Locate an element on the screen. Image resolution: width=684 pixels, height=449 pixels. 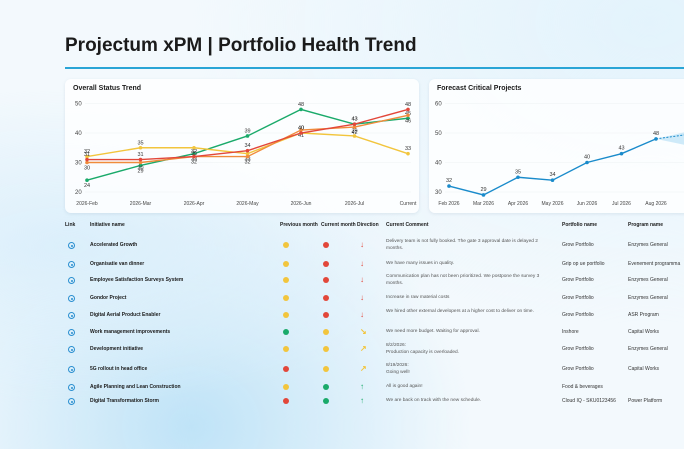
x-tick-label: 2026-May is located at coordinates (247, 204).